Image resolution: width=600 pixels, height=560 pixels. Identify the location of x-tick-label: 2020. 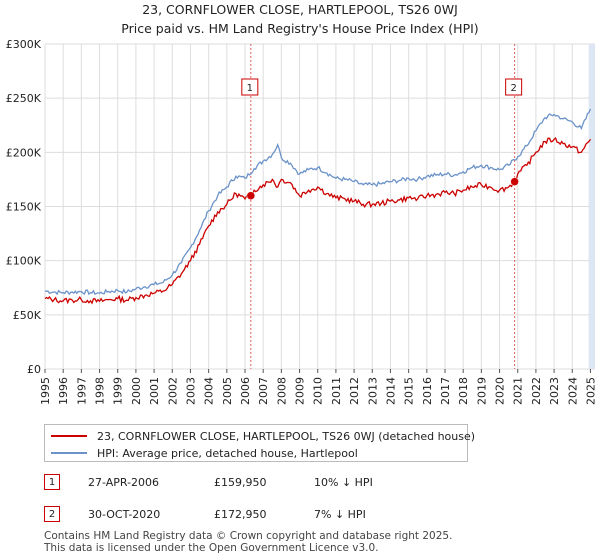
(500, 391).